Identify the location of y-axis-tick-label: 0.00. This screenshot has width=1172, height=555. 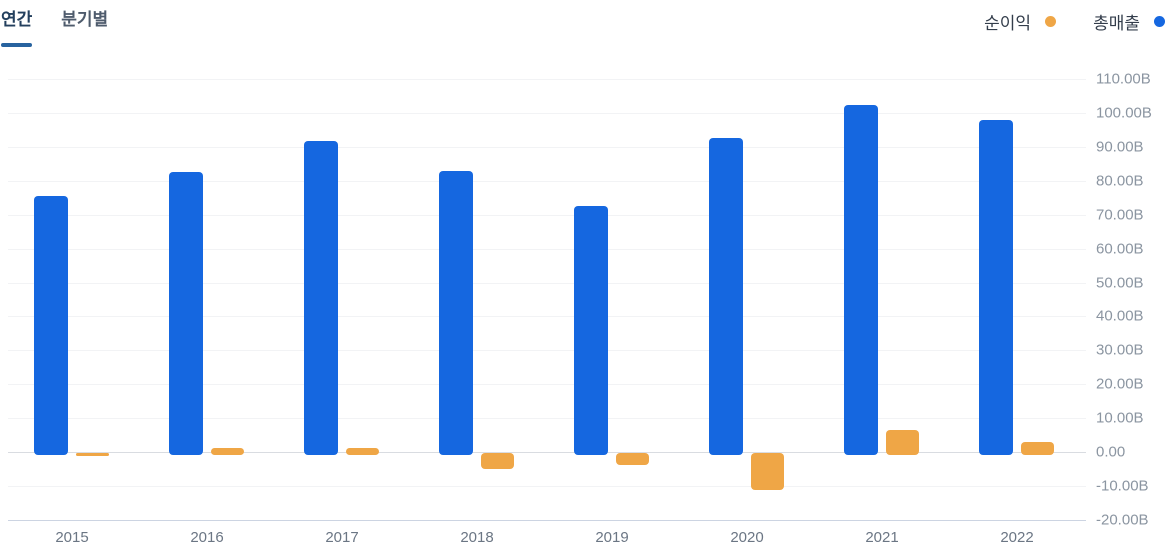
(1111, 452).